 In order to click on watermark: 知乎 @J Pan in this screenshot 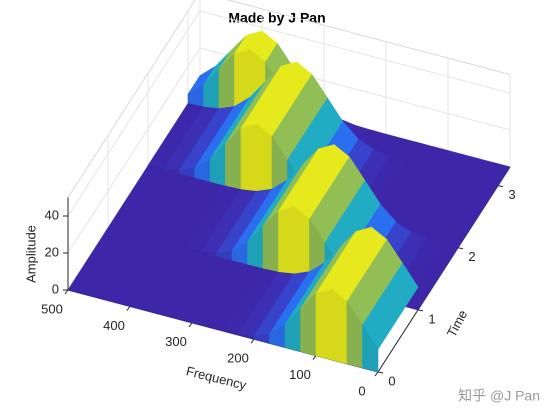, I will do `click(499, 396)`.